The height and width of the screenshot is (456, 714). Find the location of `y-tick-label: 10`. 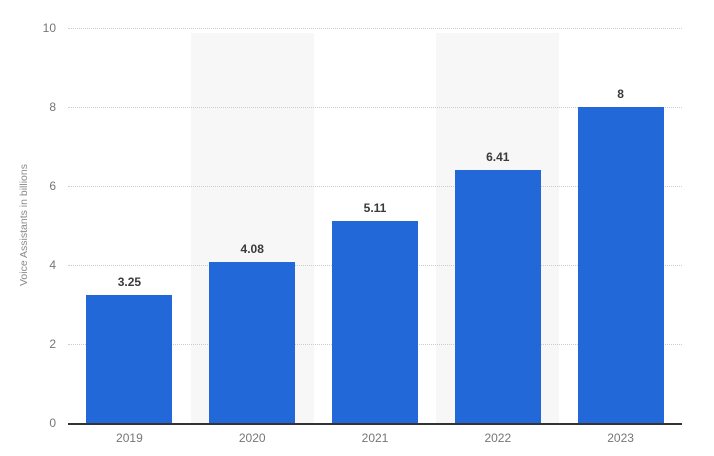

y-tick-label: 10 is located at coordinates (49, 28).